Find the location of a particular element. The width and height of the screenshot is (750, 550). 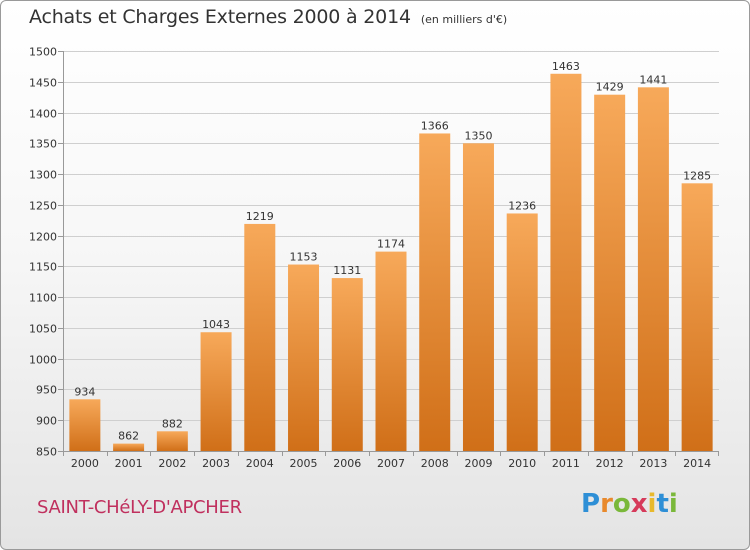

proxiti-logo: Proxiti is located at coordinates (629, 504).